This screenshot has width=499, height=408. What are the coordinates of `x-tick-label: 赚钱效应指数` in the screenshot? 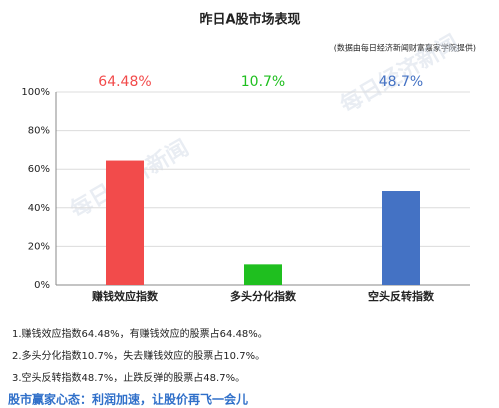 It's located at (125, 296).